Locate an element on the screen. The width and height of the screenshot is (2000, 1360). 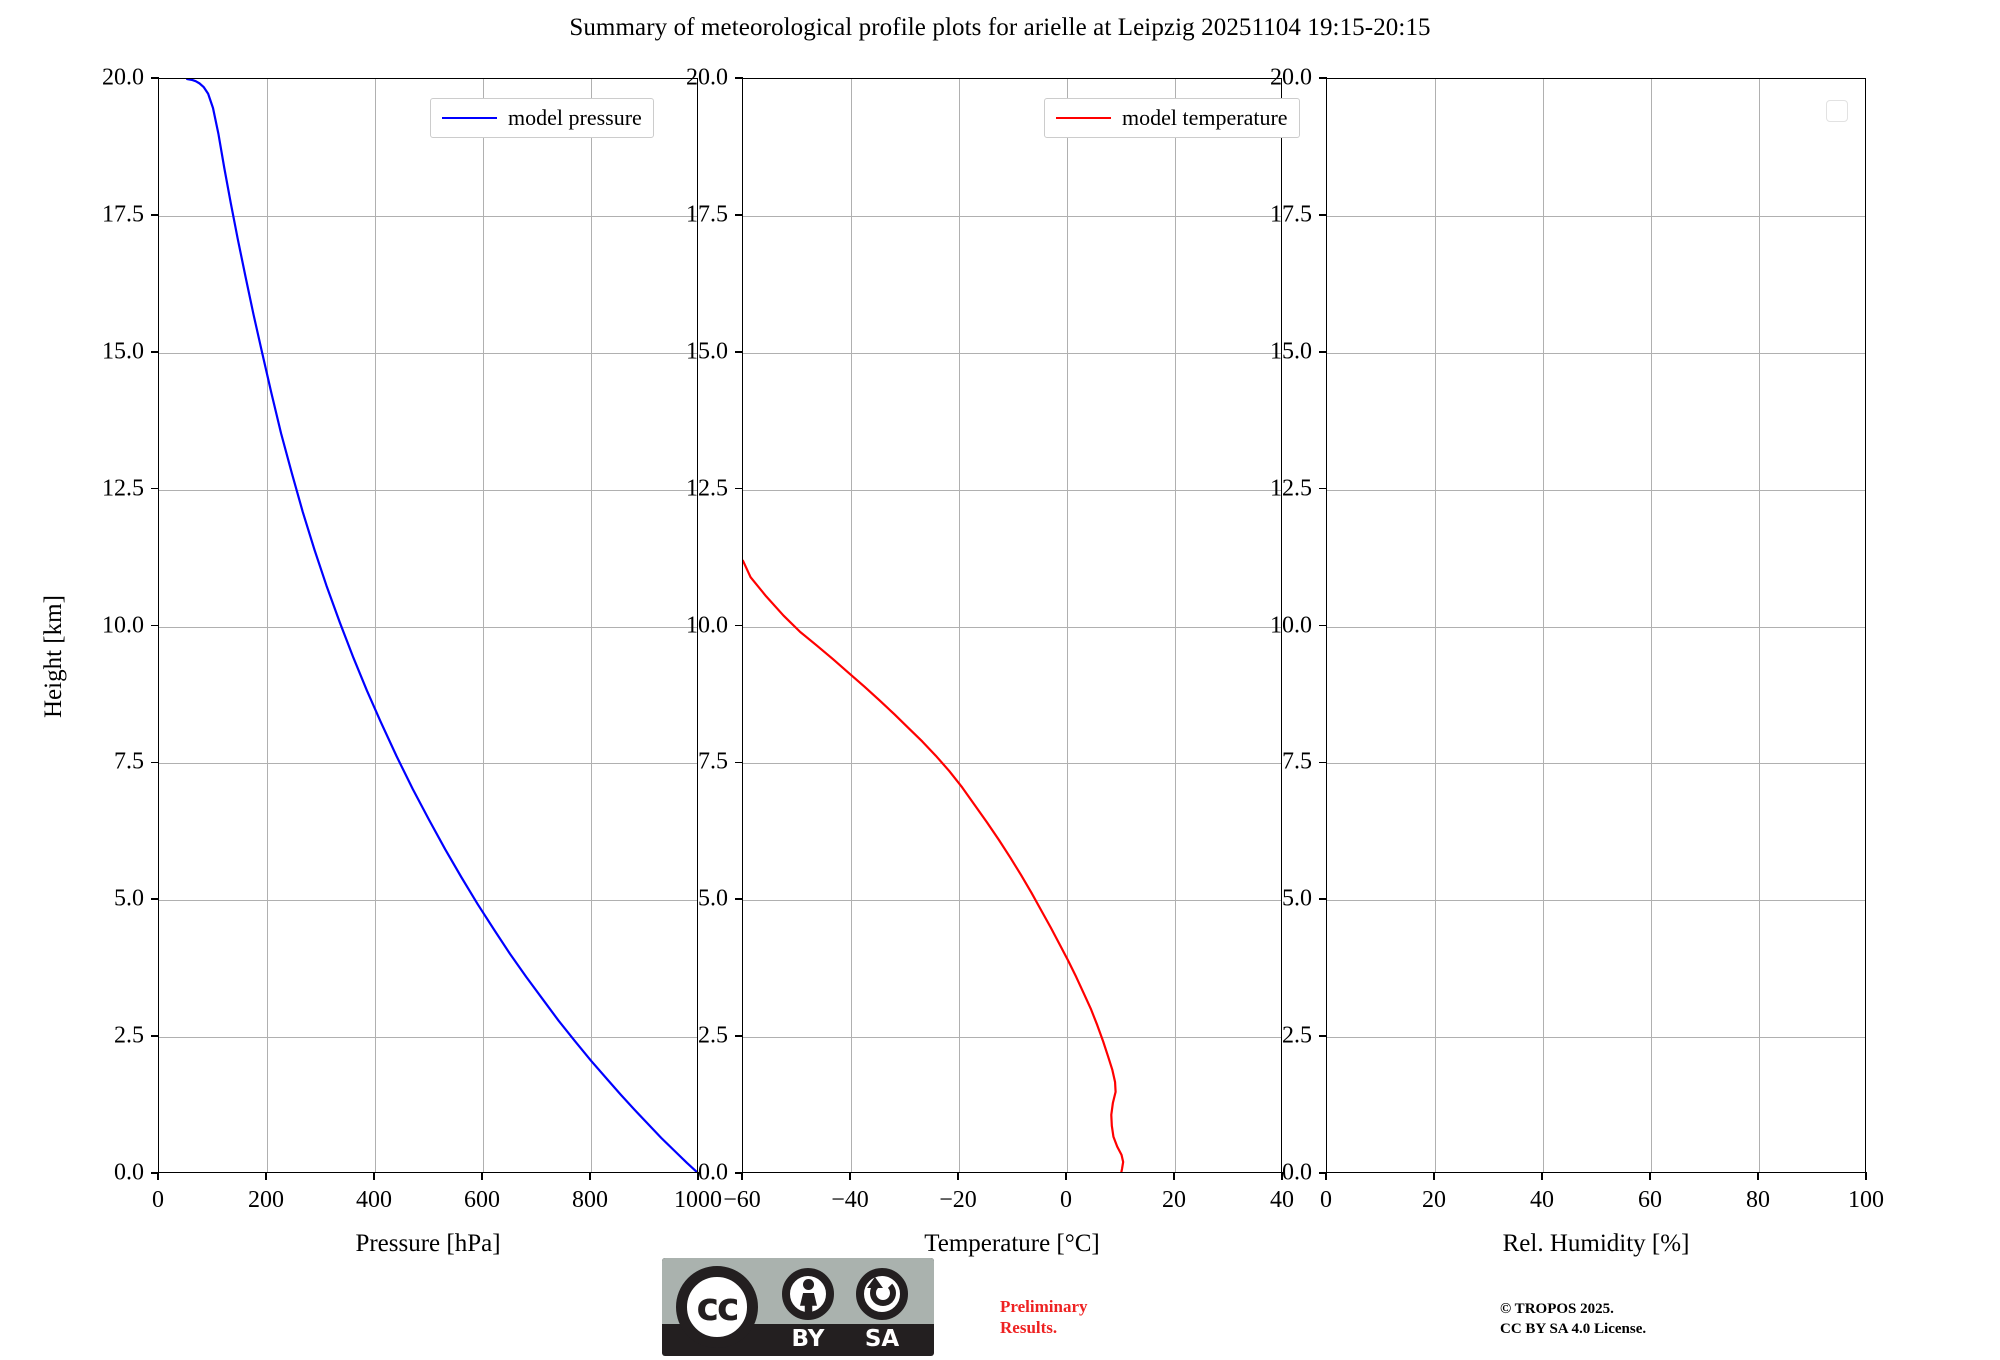
cc-sa-arrow-head-icon is located at coordinates (875, 1282).